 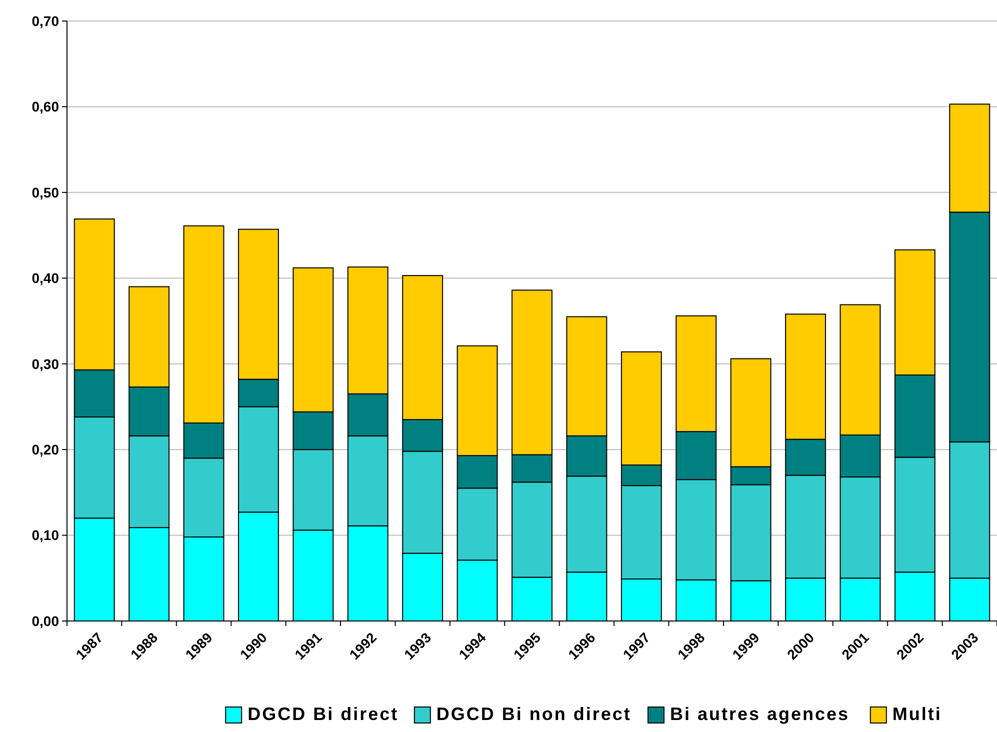 I want to click on legend-label: DGCD Bi non direct, so click(x=534, y=714).